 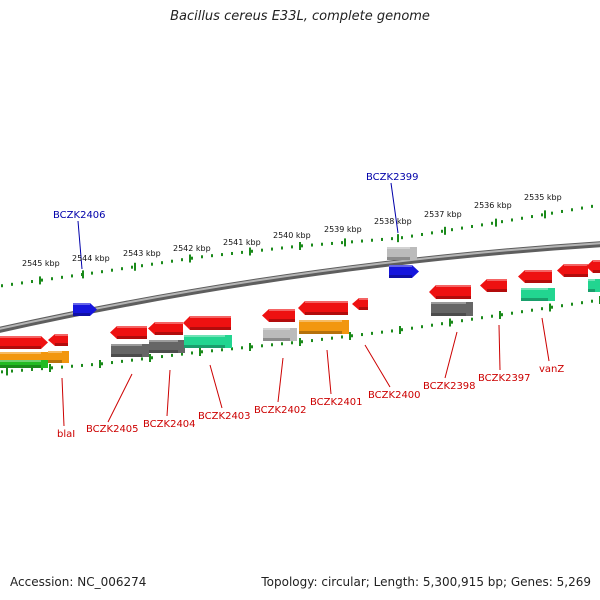 What do you see at coordinates (551, 369) in the screenshot?
I see `gene-label: vanZ` at bounding box center [551, 369].